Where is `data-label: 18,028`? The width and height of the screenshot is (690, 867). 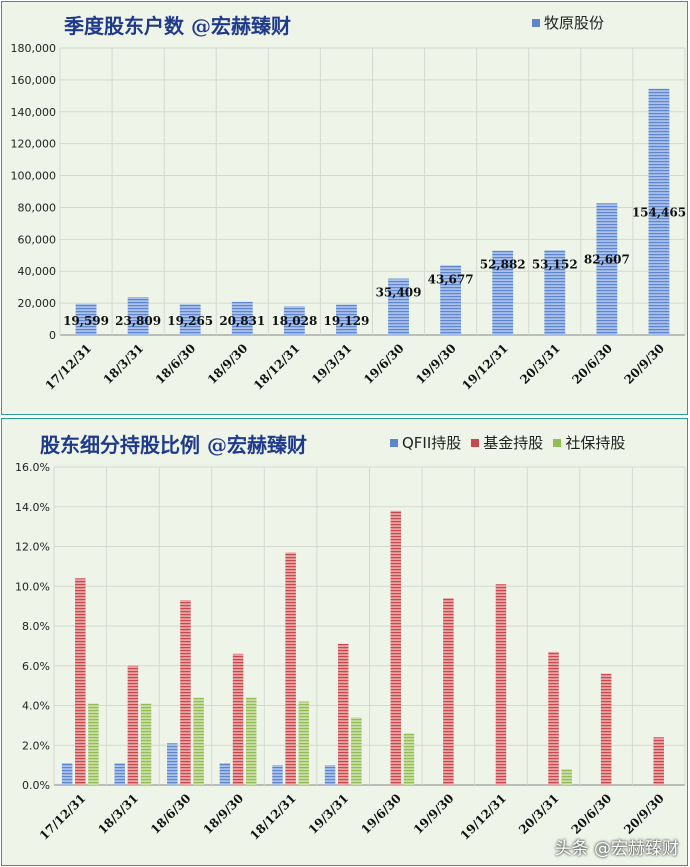
data-label: 18,028 is located at coordinates (294, 321).